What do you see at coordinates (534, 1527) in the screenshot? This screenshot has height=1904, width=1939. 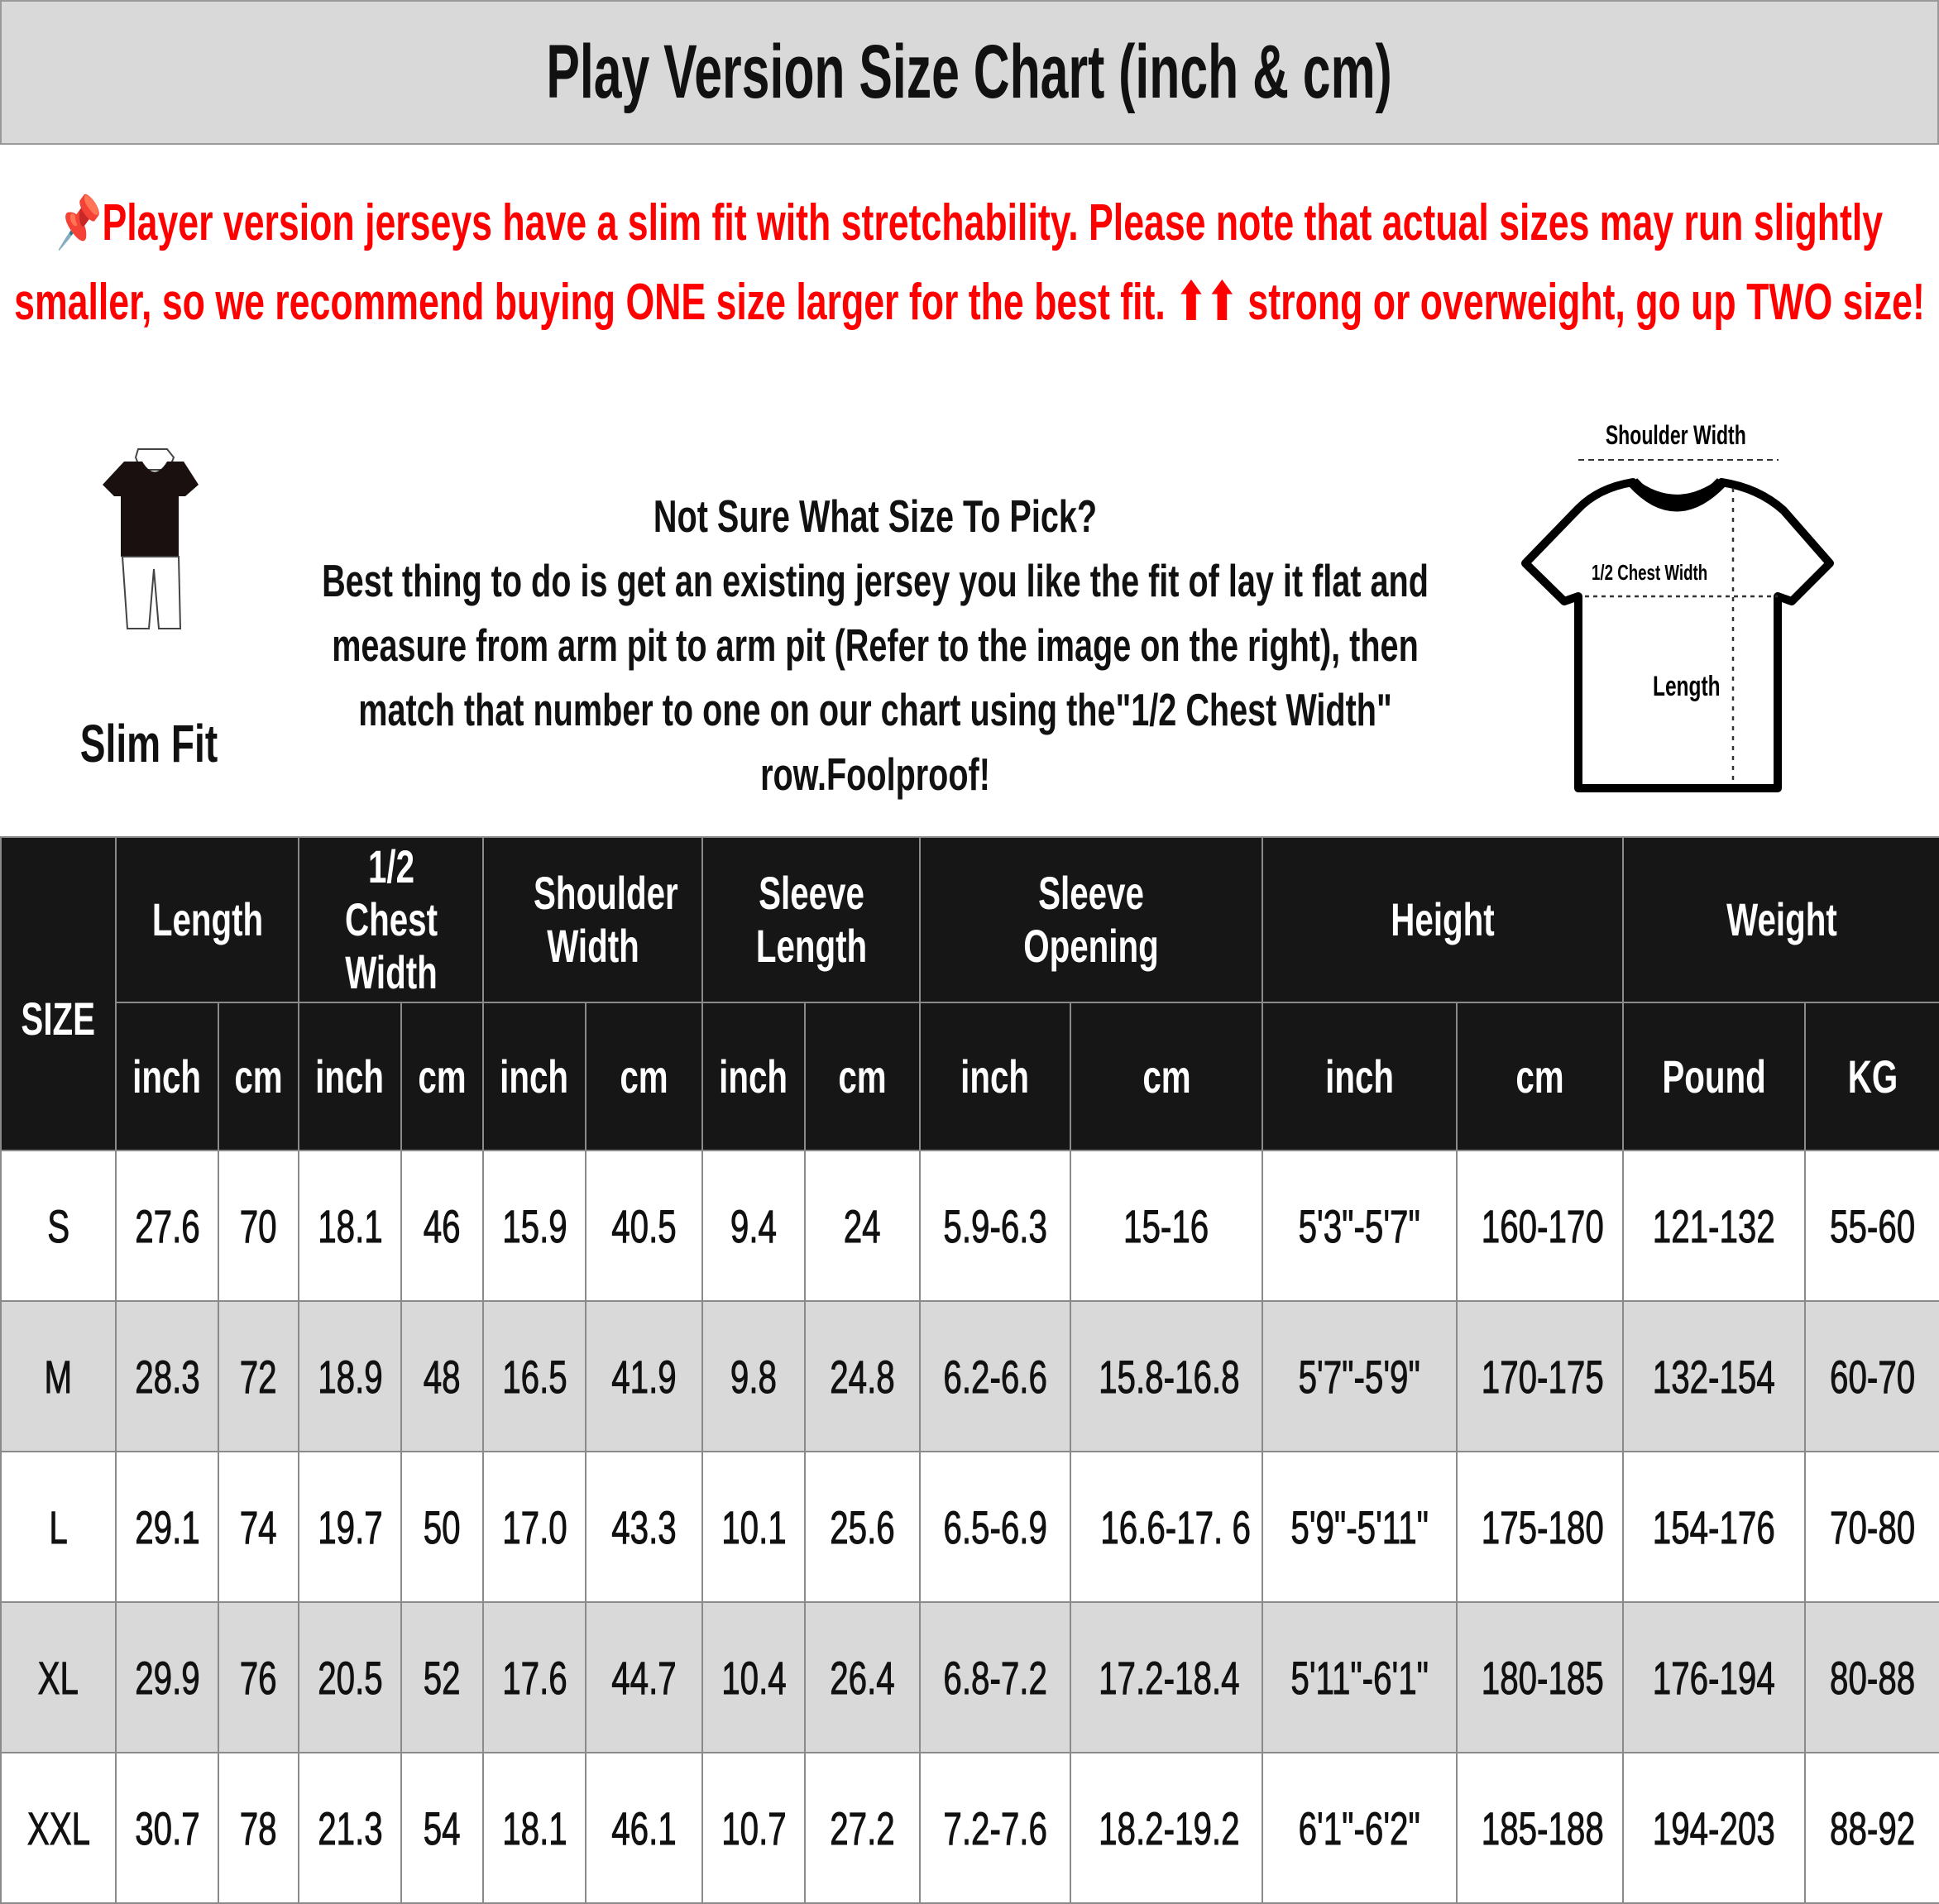 I see `value-cell: 17.0` at bounding box center [534, 1527].